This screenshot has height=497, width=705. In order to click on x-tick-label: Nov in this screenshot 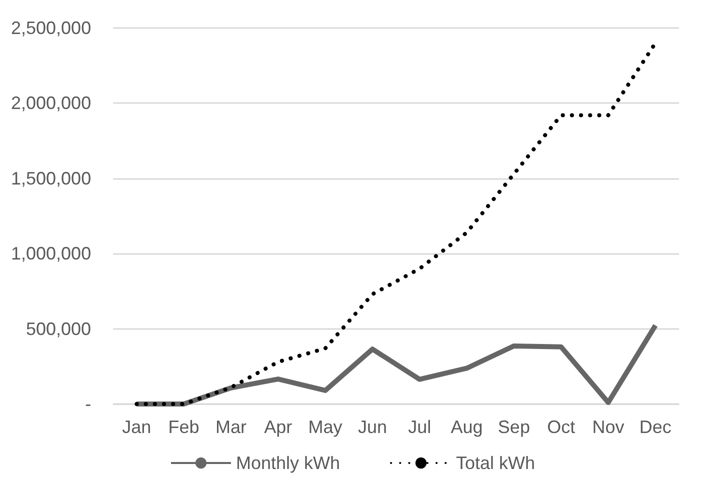, I will do `click(608, 427)`.